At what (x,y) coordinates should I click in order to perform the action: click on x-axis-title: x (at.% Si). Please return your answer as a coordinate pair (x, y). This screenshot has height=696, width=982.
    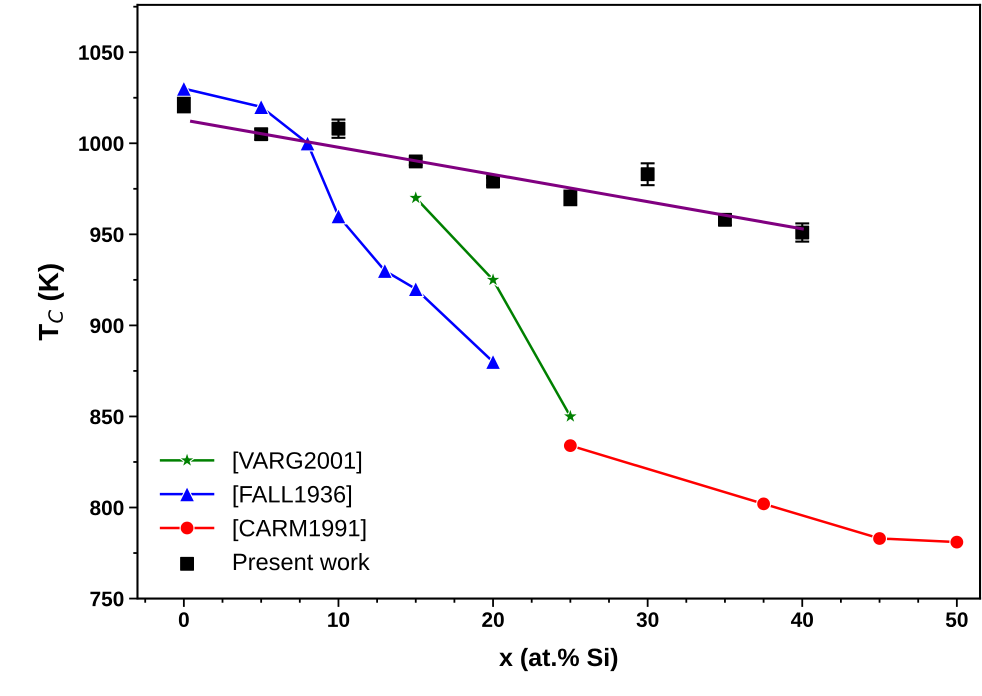
    Looking at the image, I should click on (558, 660).